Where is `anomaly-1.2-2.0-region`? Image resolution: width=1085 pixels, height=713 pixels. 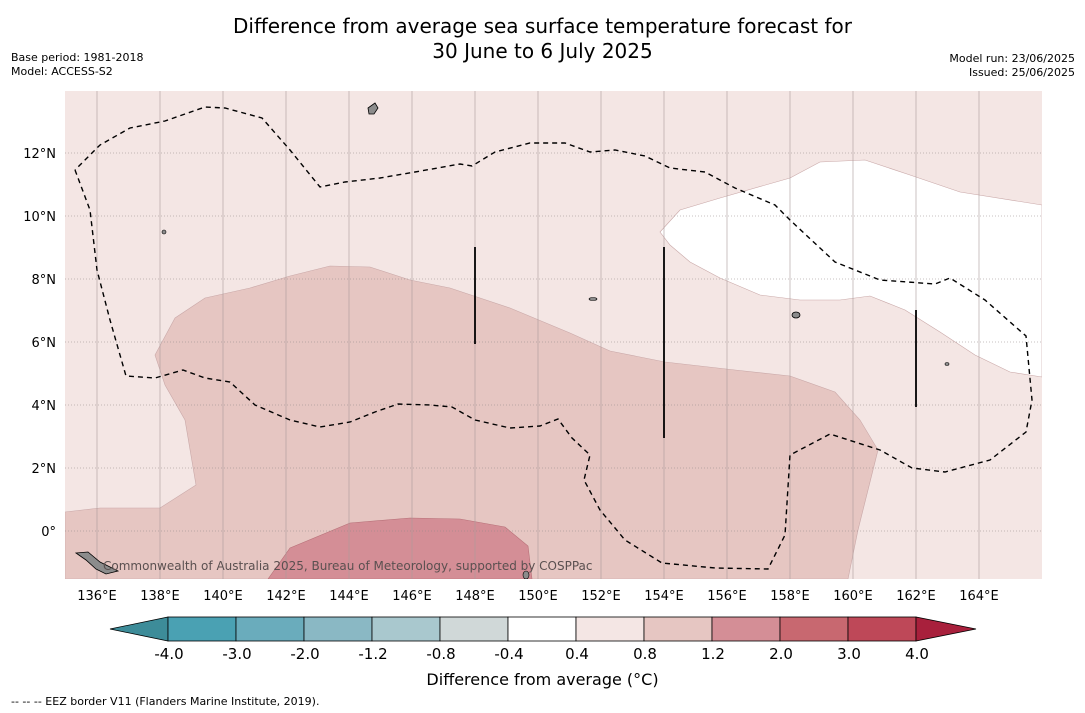 anomaly-1.2-2.0-region is located at coordinates (400, 548).